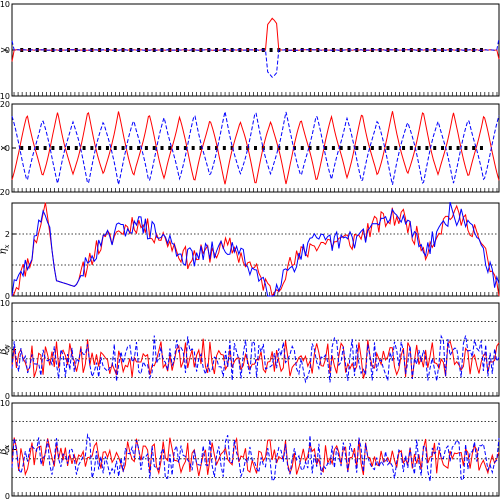  Describe the element at coordinates (7, 396) in the screenshot. I see `panel-3-ytick-label-0: 0` at that location.